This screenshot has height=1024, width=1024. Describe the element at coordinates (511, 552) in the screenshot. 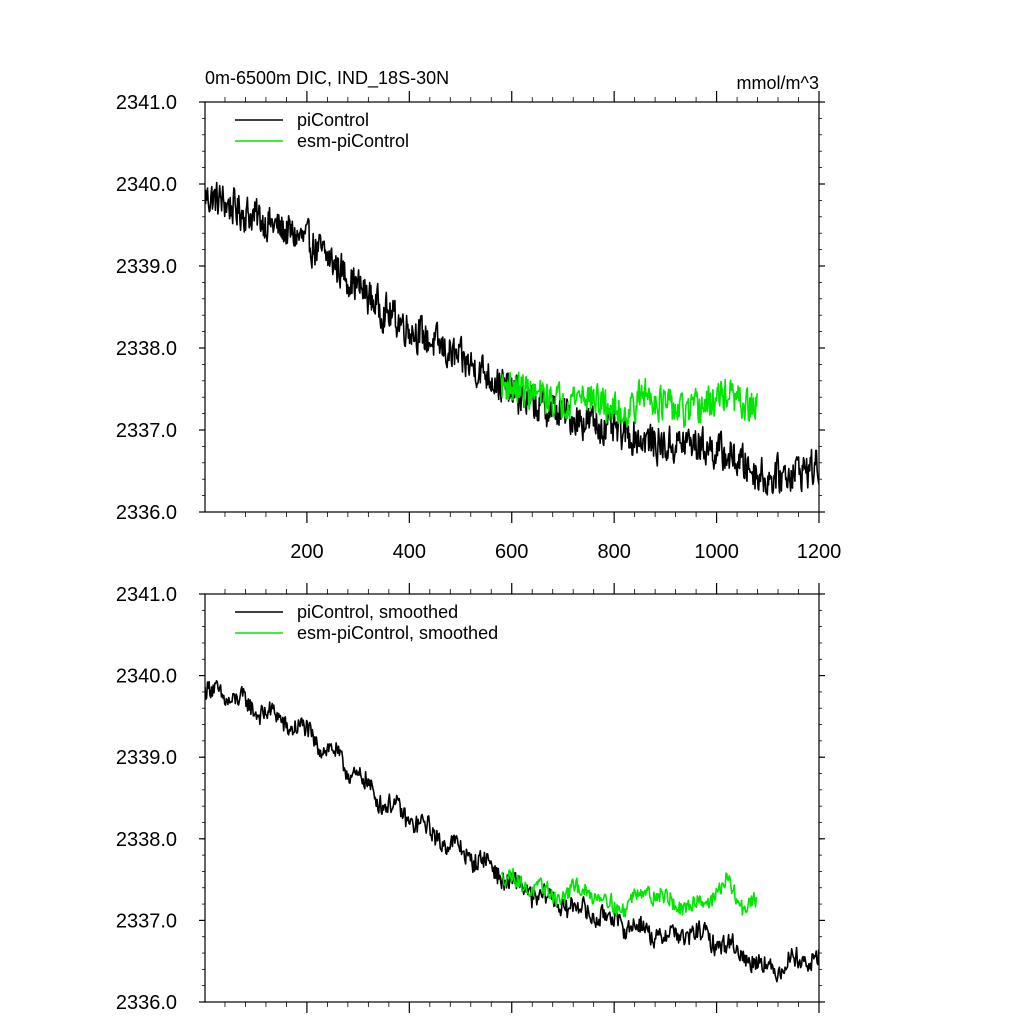

I see `x-tick-label: 600` at that location.